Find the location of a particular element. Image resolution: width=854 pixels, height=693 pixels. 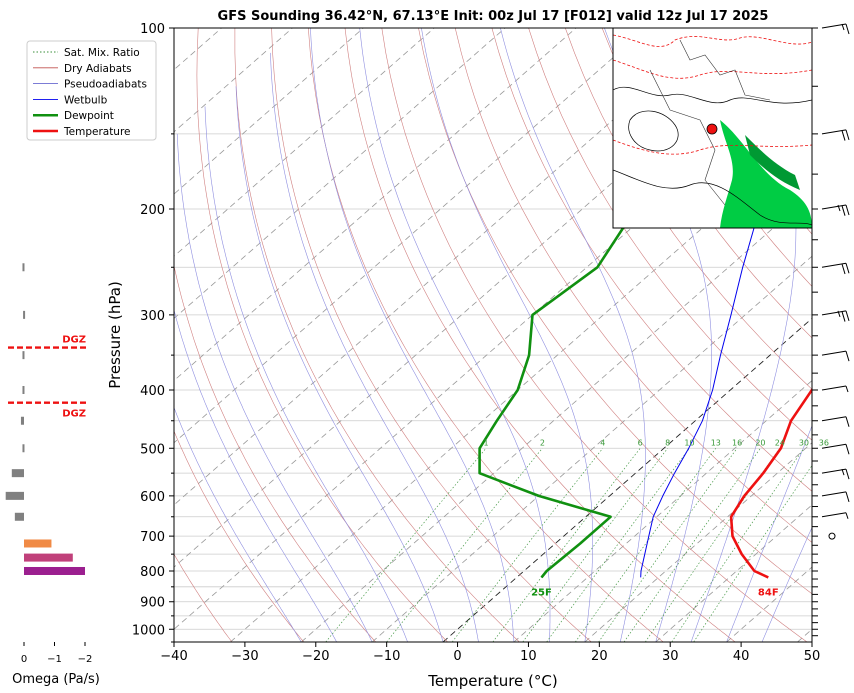

x-tick-label: −30 is located at coordinates (244, 656).